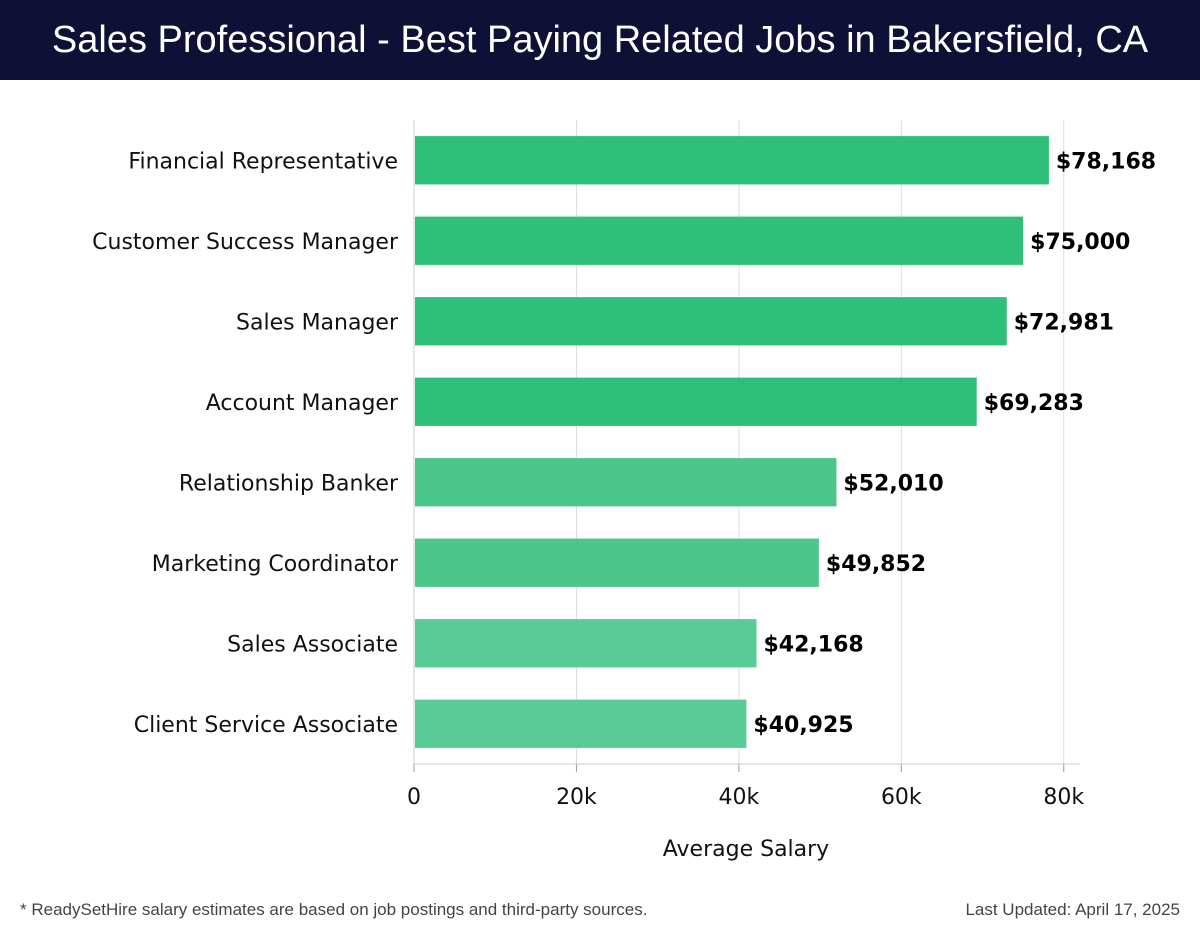 The image size is (1200, 940). What do you see at coordinates (302, 403) in the screenshot?
I see `category-label: Account Manager` at bounding box center [302, 403].